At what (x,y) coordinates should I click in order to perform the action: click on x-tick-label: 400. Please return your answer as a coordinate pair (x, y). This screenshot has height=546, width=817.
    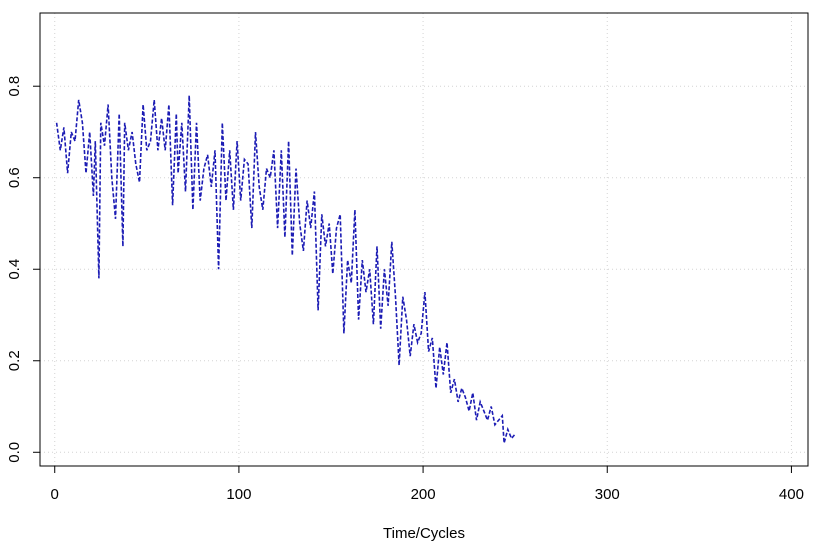
    Looking at the image, I should click on (791, 494).